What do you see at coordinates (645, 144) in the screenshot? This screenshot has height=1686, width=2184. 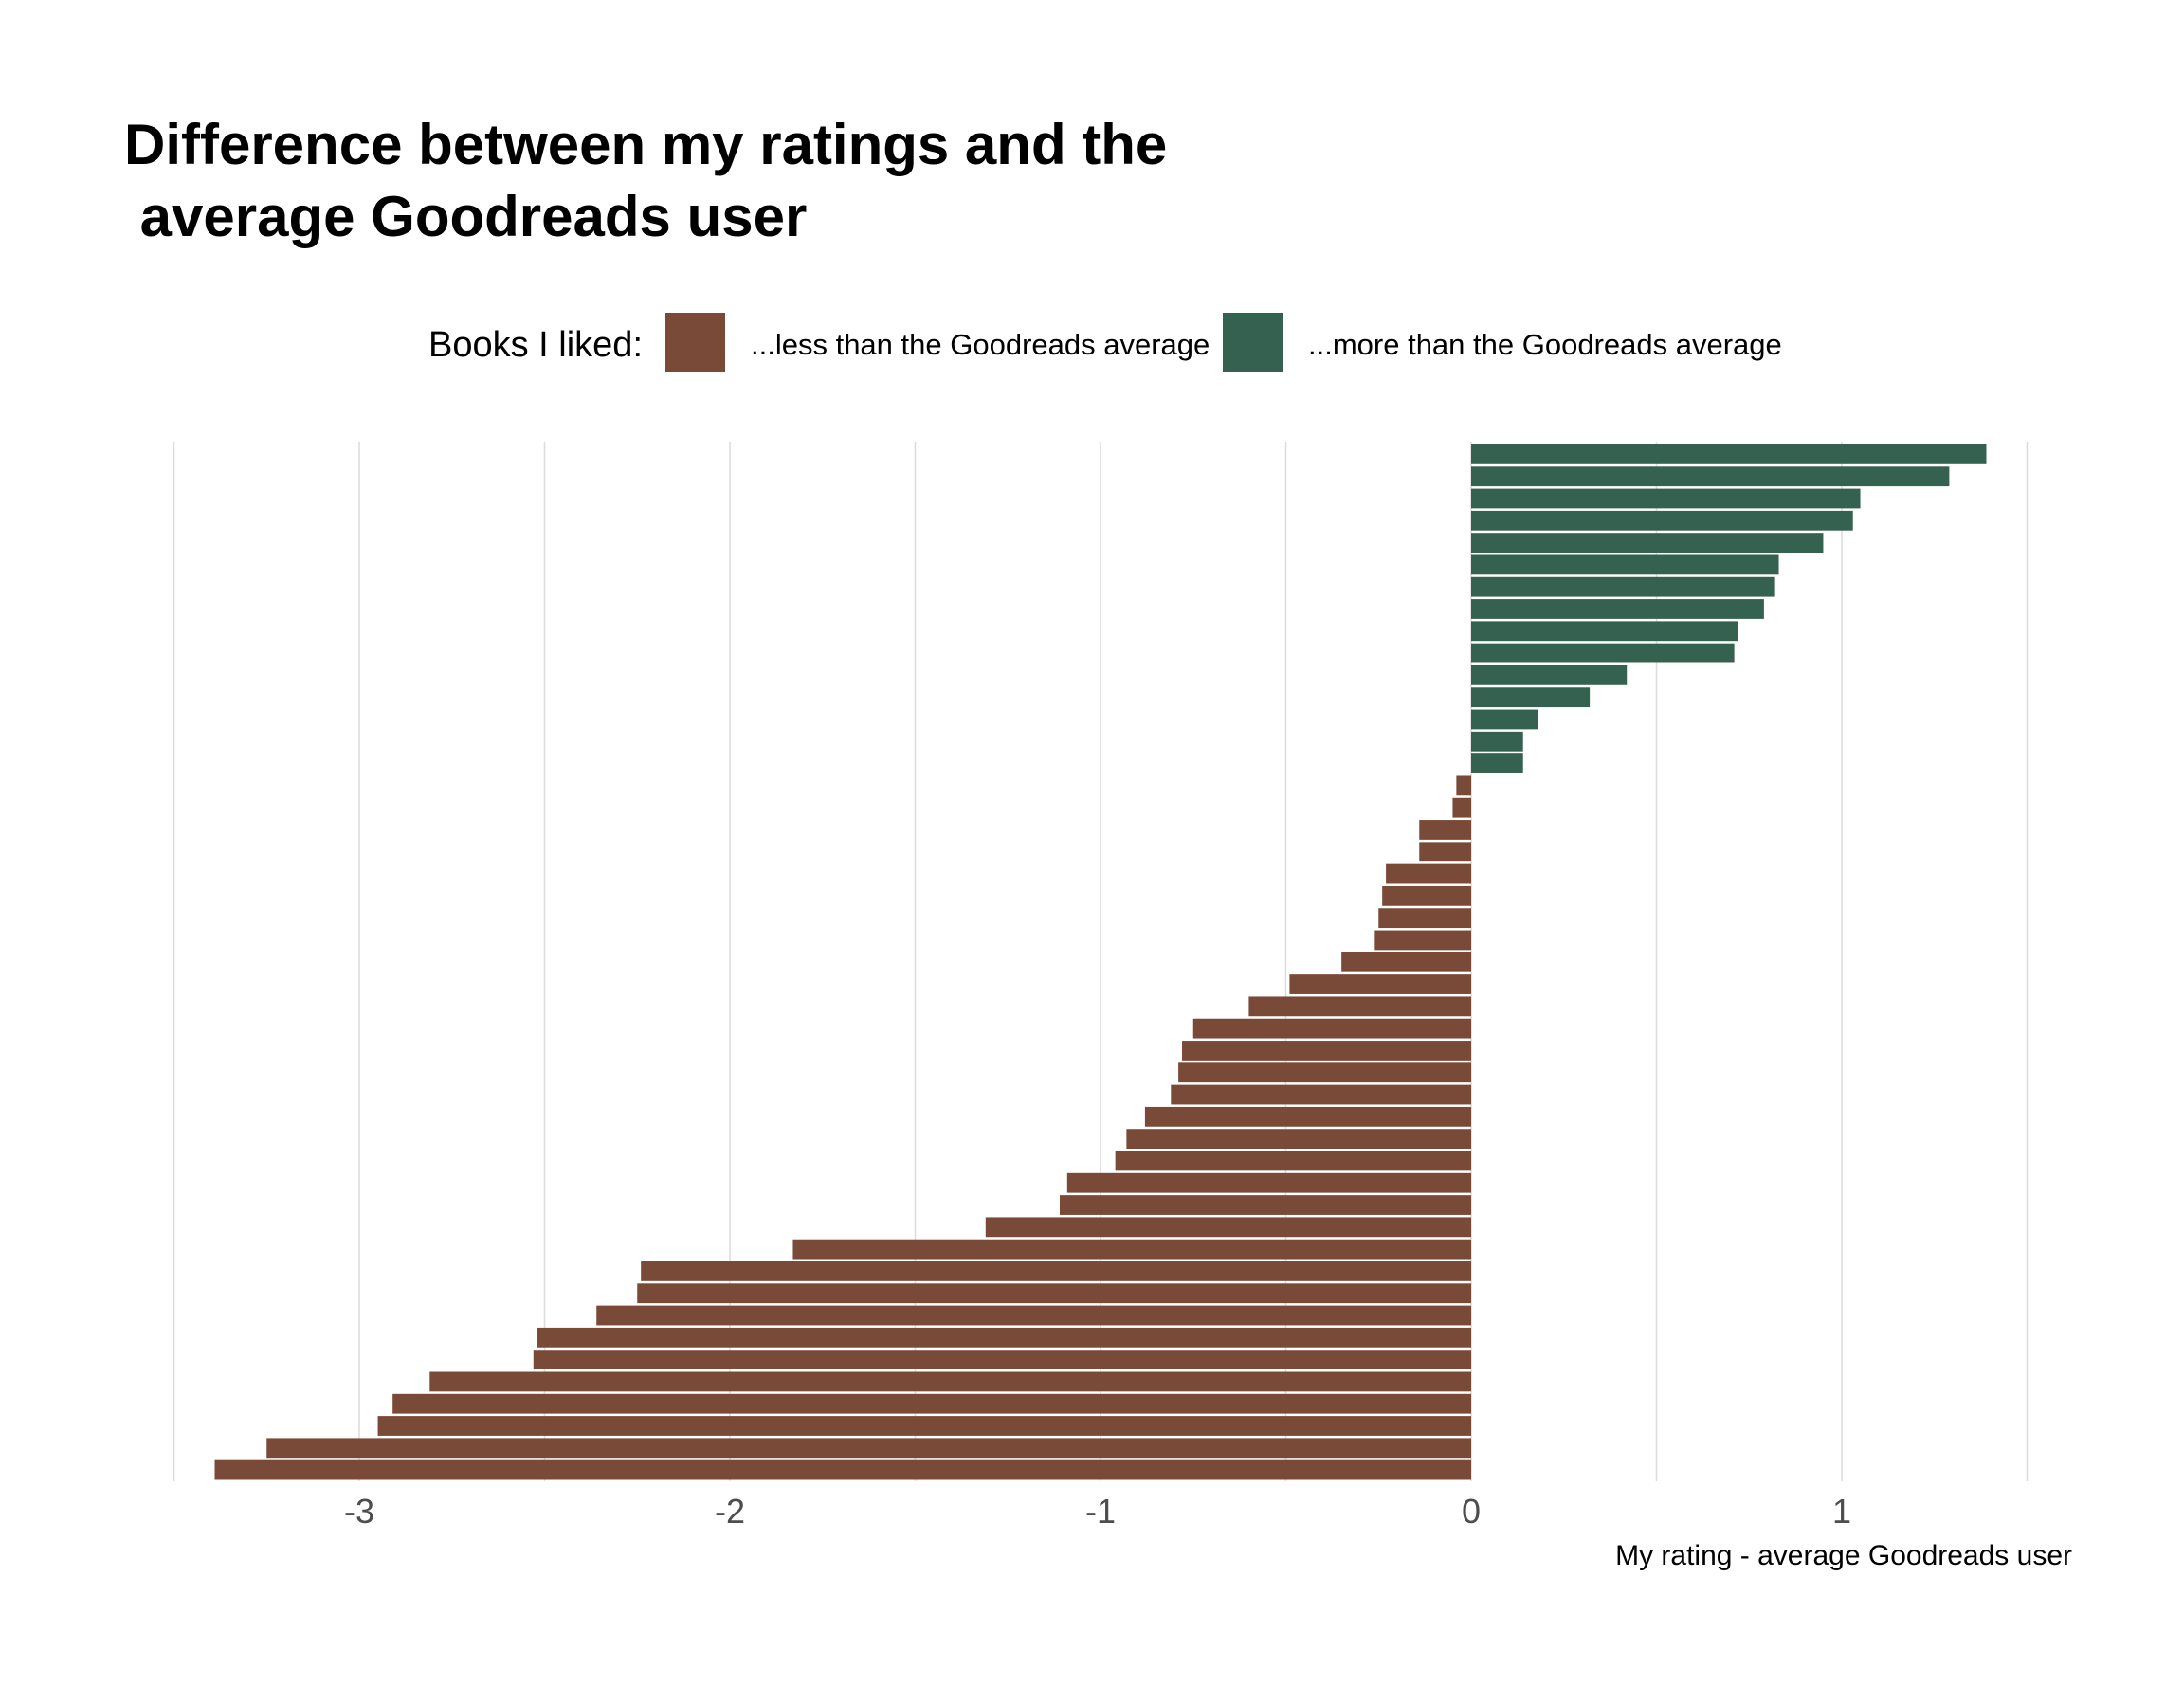 I see `chart-title-line-1: Difference between my ratings and the` at bounding box center [645, 144].